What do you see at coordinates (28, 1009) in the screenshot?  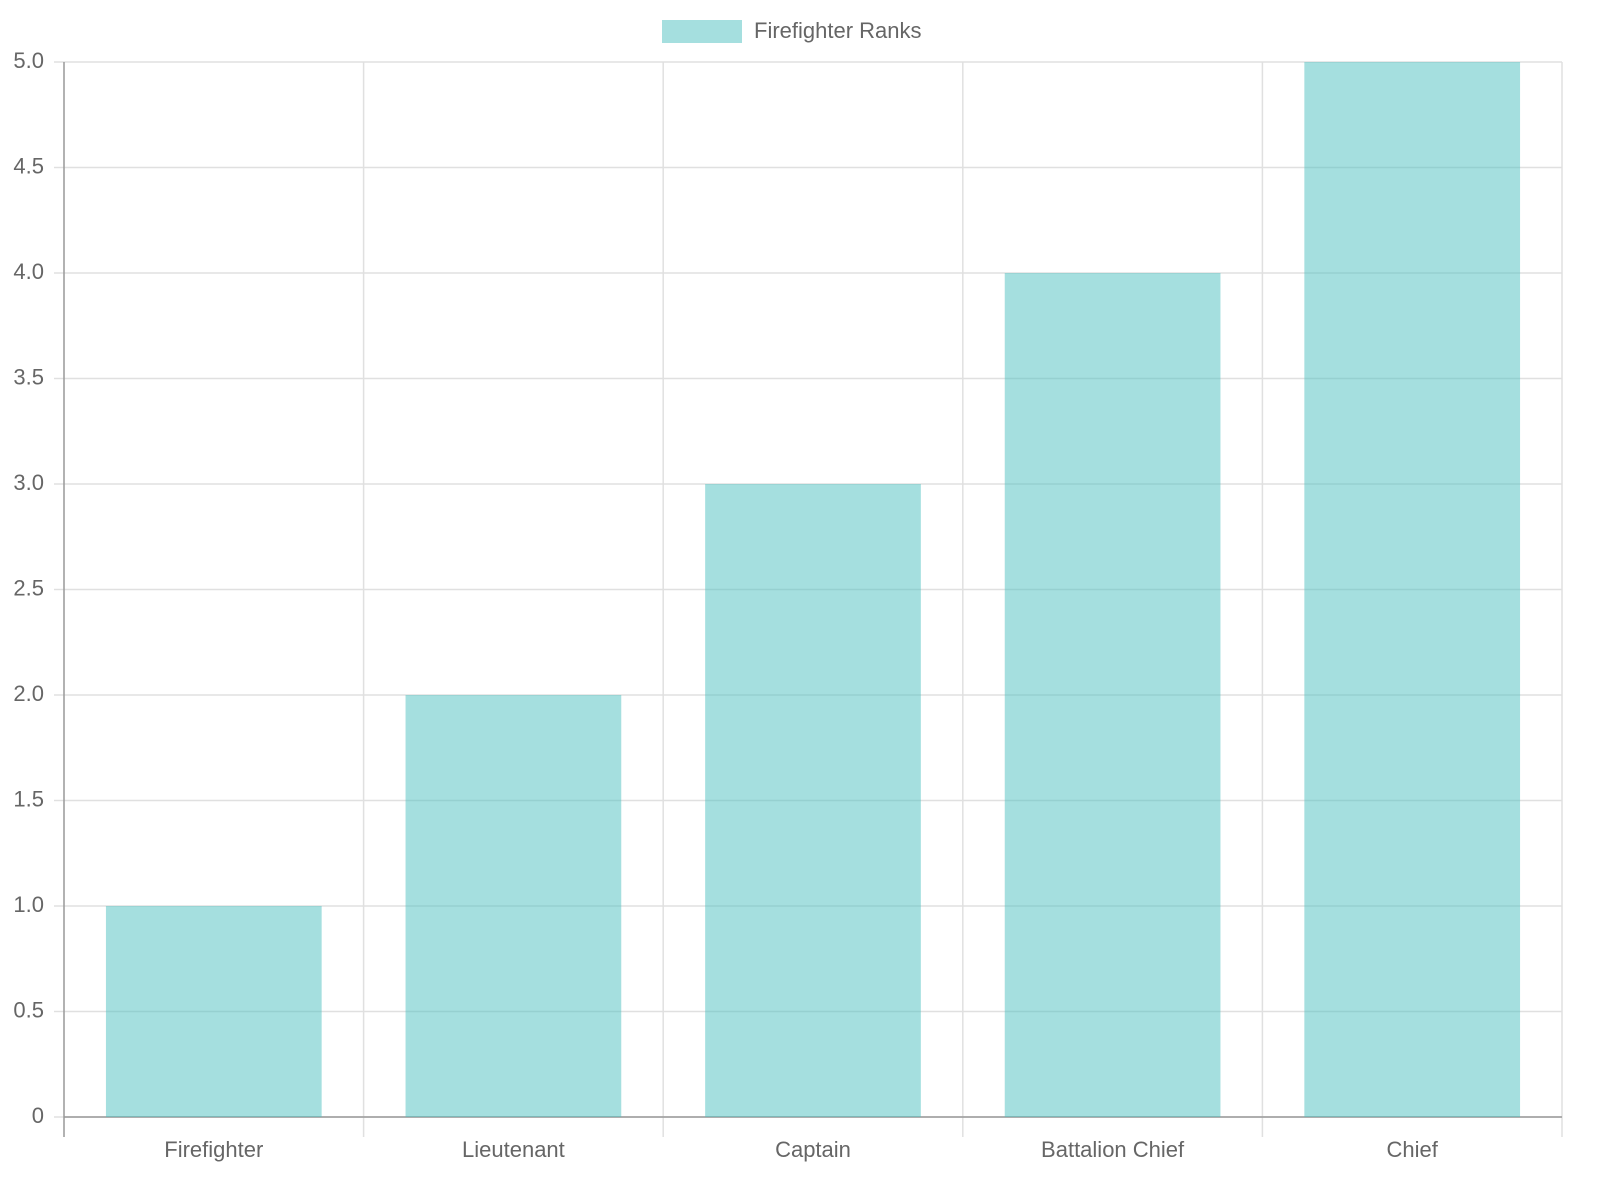 I see `y-tick-label: 0.5` at bounding box center [28, 1009].